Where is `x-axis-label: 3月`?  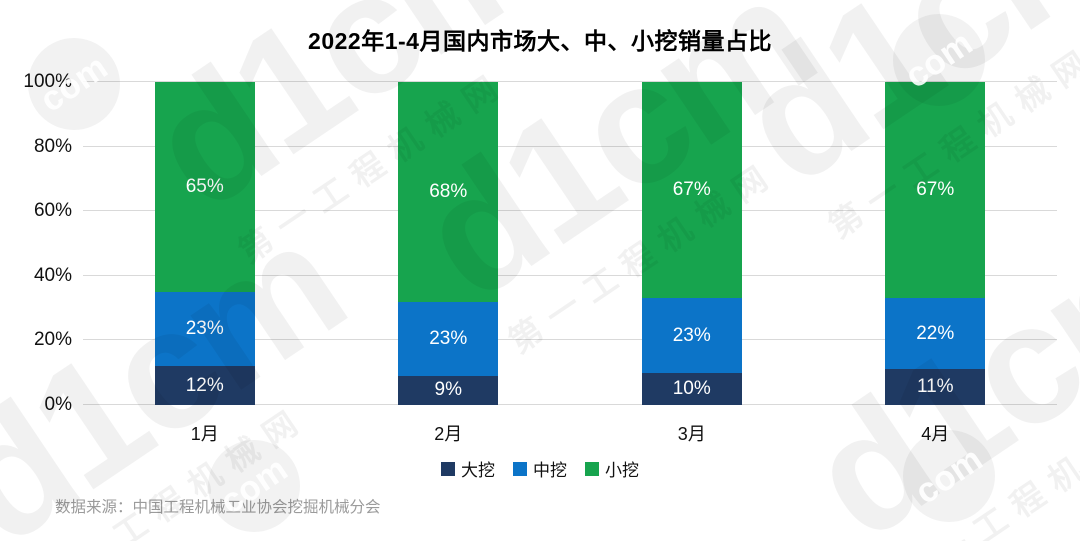
x-axis-label: 3月 is located at coordinates (691, 434).